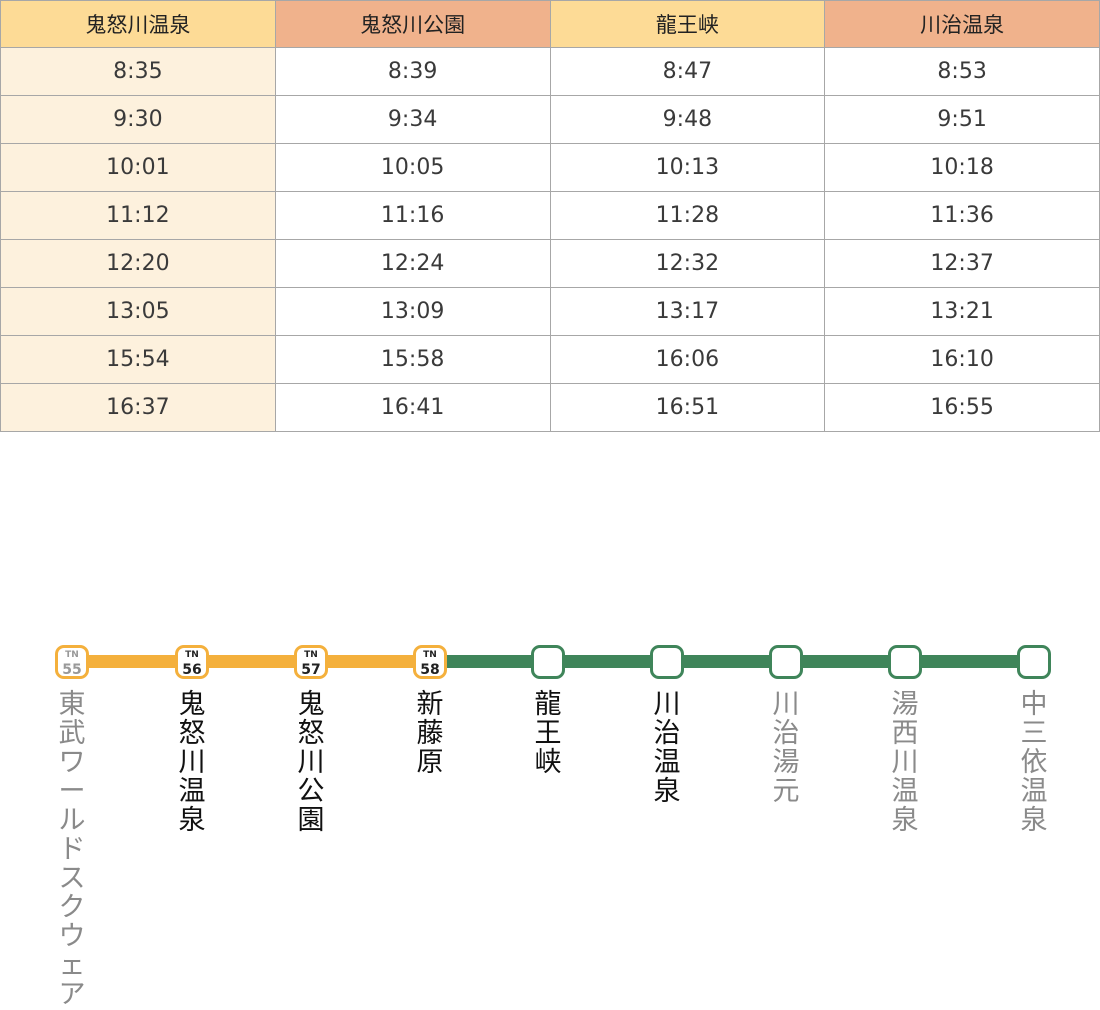 This screenshot has height=1010, width=1100. What do you see at coordinates (412, 215) in the screenshot?
I see `time-cell: 11:16` at bounding box center [412, 215].